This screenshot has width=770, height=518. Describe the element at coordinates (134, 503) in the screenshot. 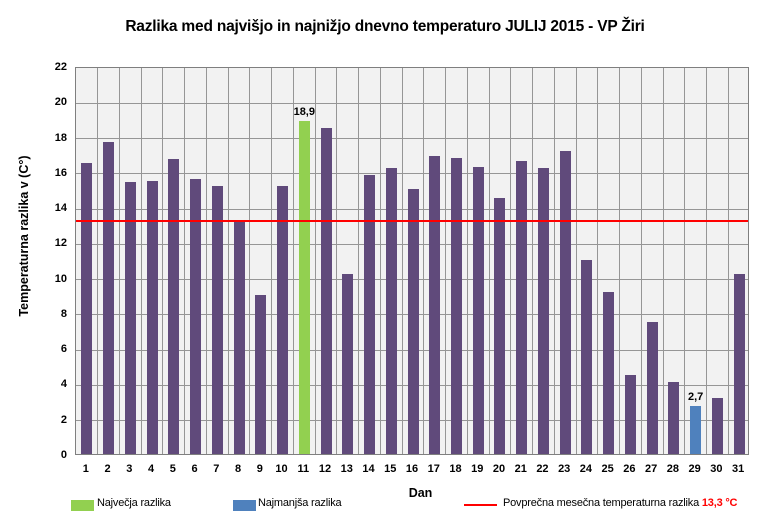

I see `legend-label-max: Največja razlika` at that location.